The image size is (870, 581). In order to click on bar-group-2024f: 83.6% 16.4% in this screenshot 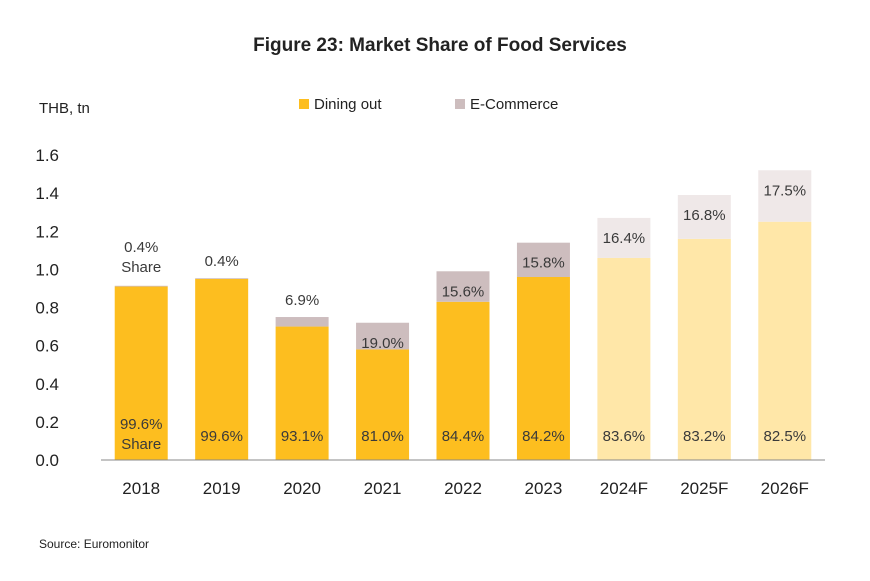, I will do `click(624, 338)`.